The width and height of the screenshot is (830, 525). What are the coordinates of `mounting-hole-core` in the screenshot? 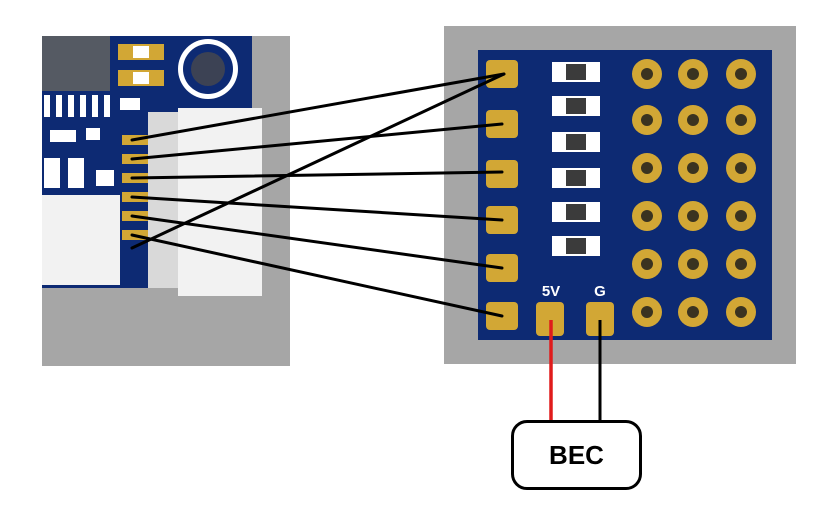 It's located at (208, 69).